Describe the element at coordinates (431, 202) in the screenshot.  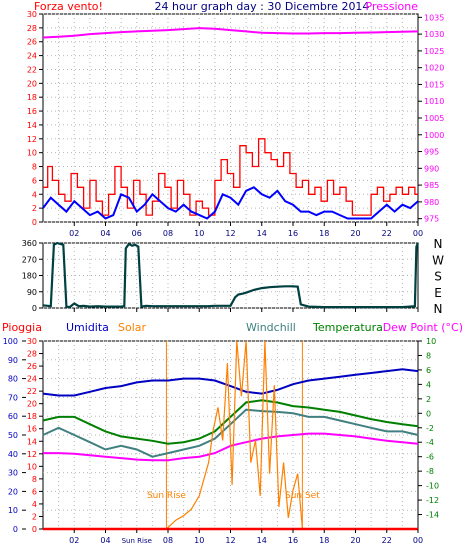
I see `pressure-tick-label: 980` at that location.